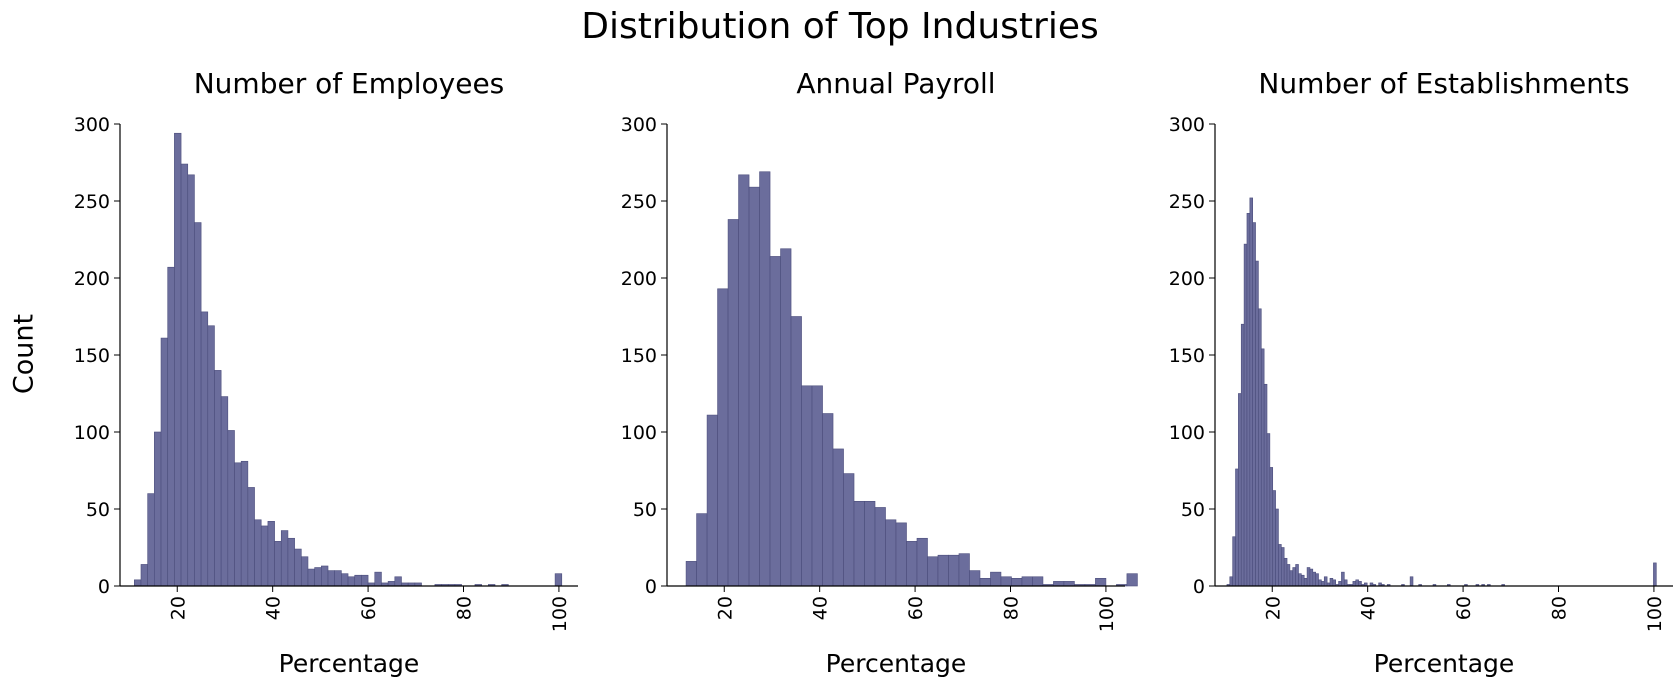 This screenshot has height=687, width=1680. Describe the element at coordinates (840, 26) in the screenshot. I see `figure-title: Distribution of Top Industries` at that location.